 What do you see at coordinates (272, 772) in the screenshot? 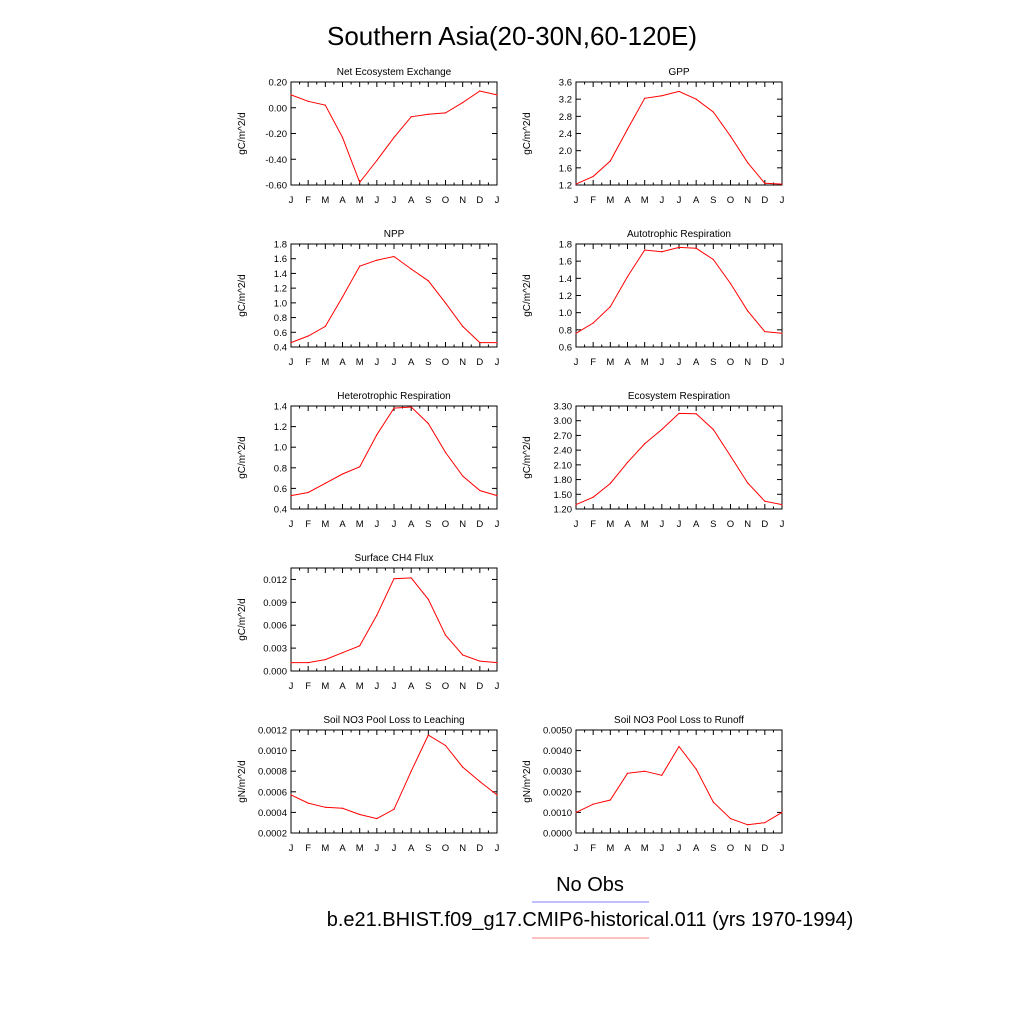
I see `y-tick-label: 0.0008` at bounding box center [272, 772].